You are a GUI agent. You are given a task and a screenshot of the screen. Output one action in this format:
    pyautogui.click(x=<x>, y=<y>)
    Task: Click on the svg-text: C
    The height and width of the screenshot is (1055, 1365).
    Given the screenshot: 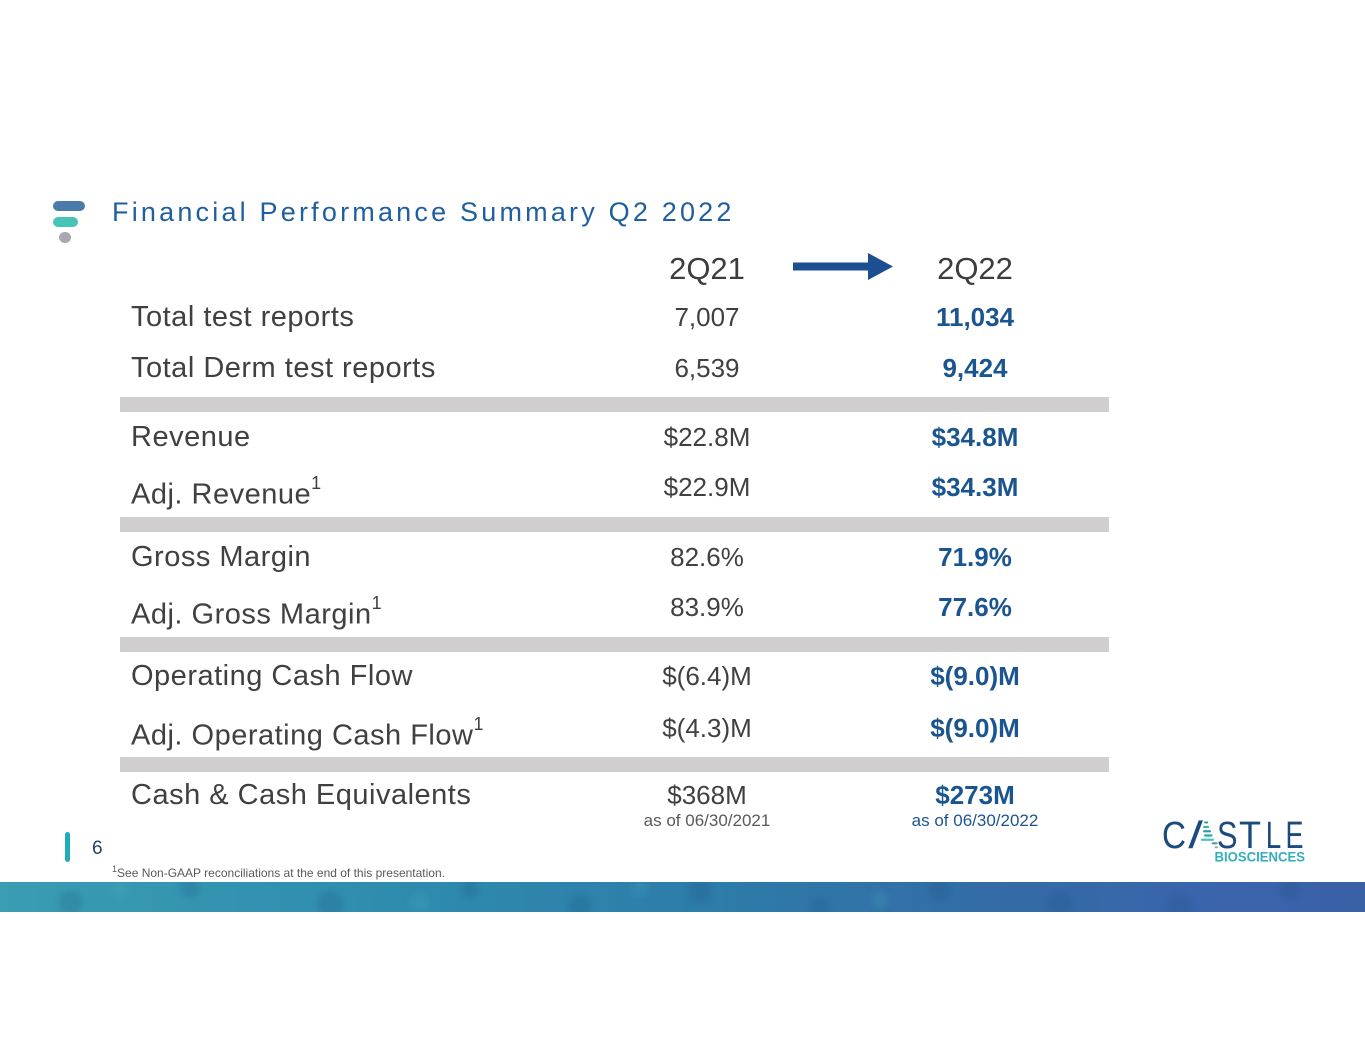 What is the action you would take?
    pyautogui.click(x=1174, y=836)
    